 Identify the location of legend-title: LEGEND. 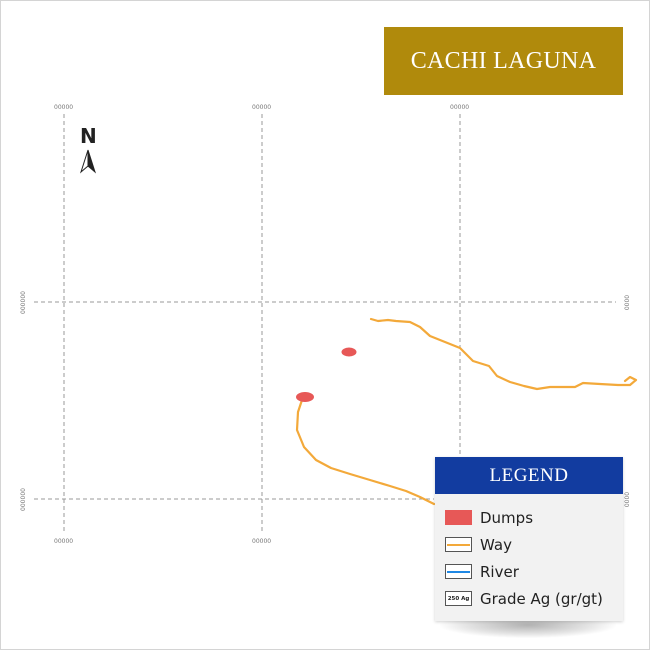
(529, 475).